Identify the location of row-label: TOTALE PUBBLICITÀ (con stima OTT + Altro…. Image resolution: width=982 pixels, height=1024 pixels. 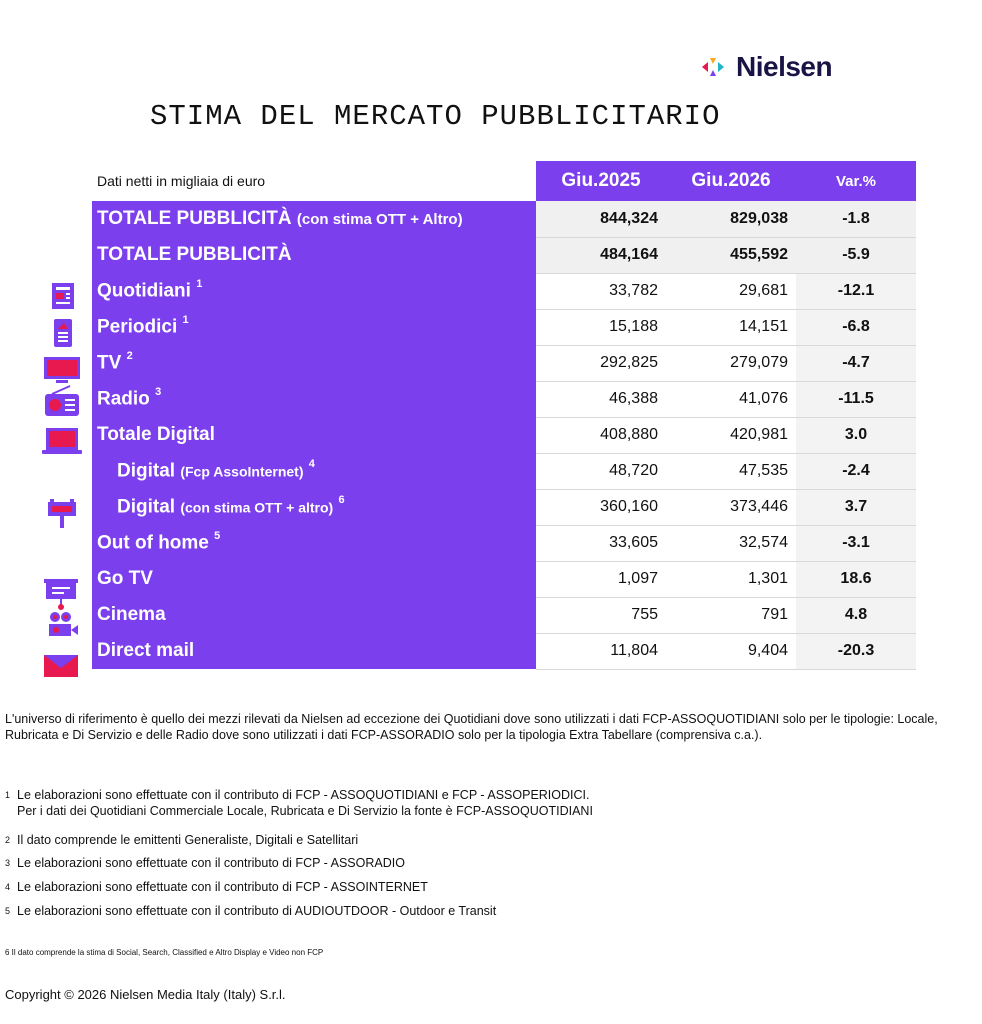
(314, 219).